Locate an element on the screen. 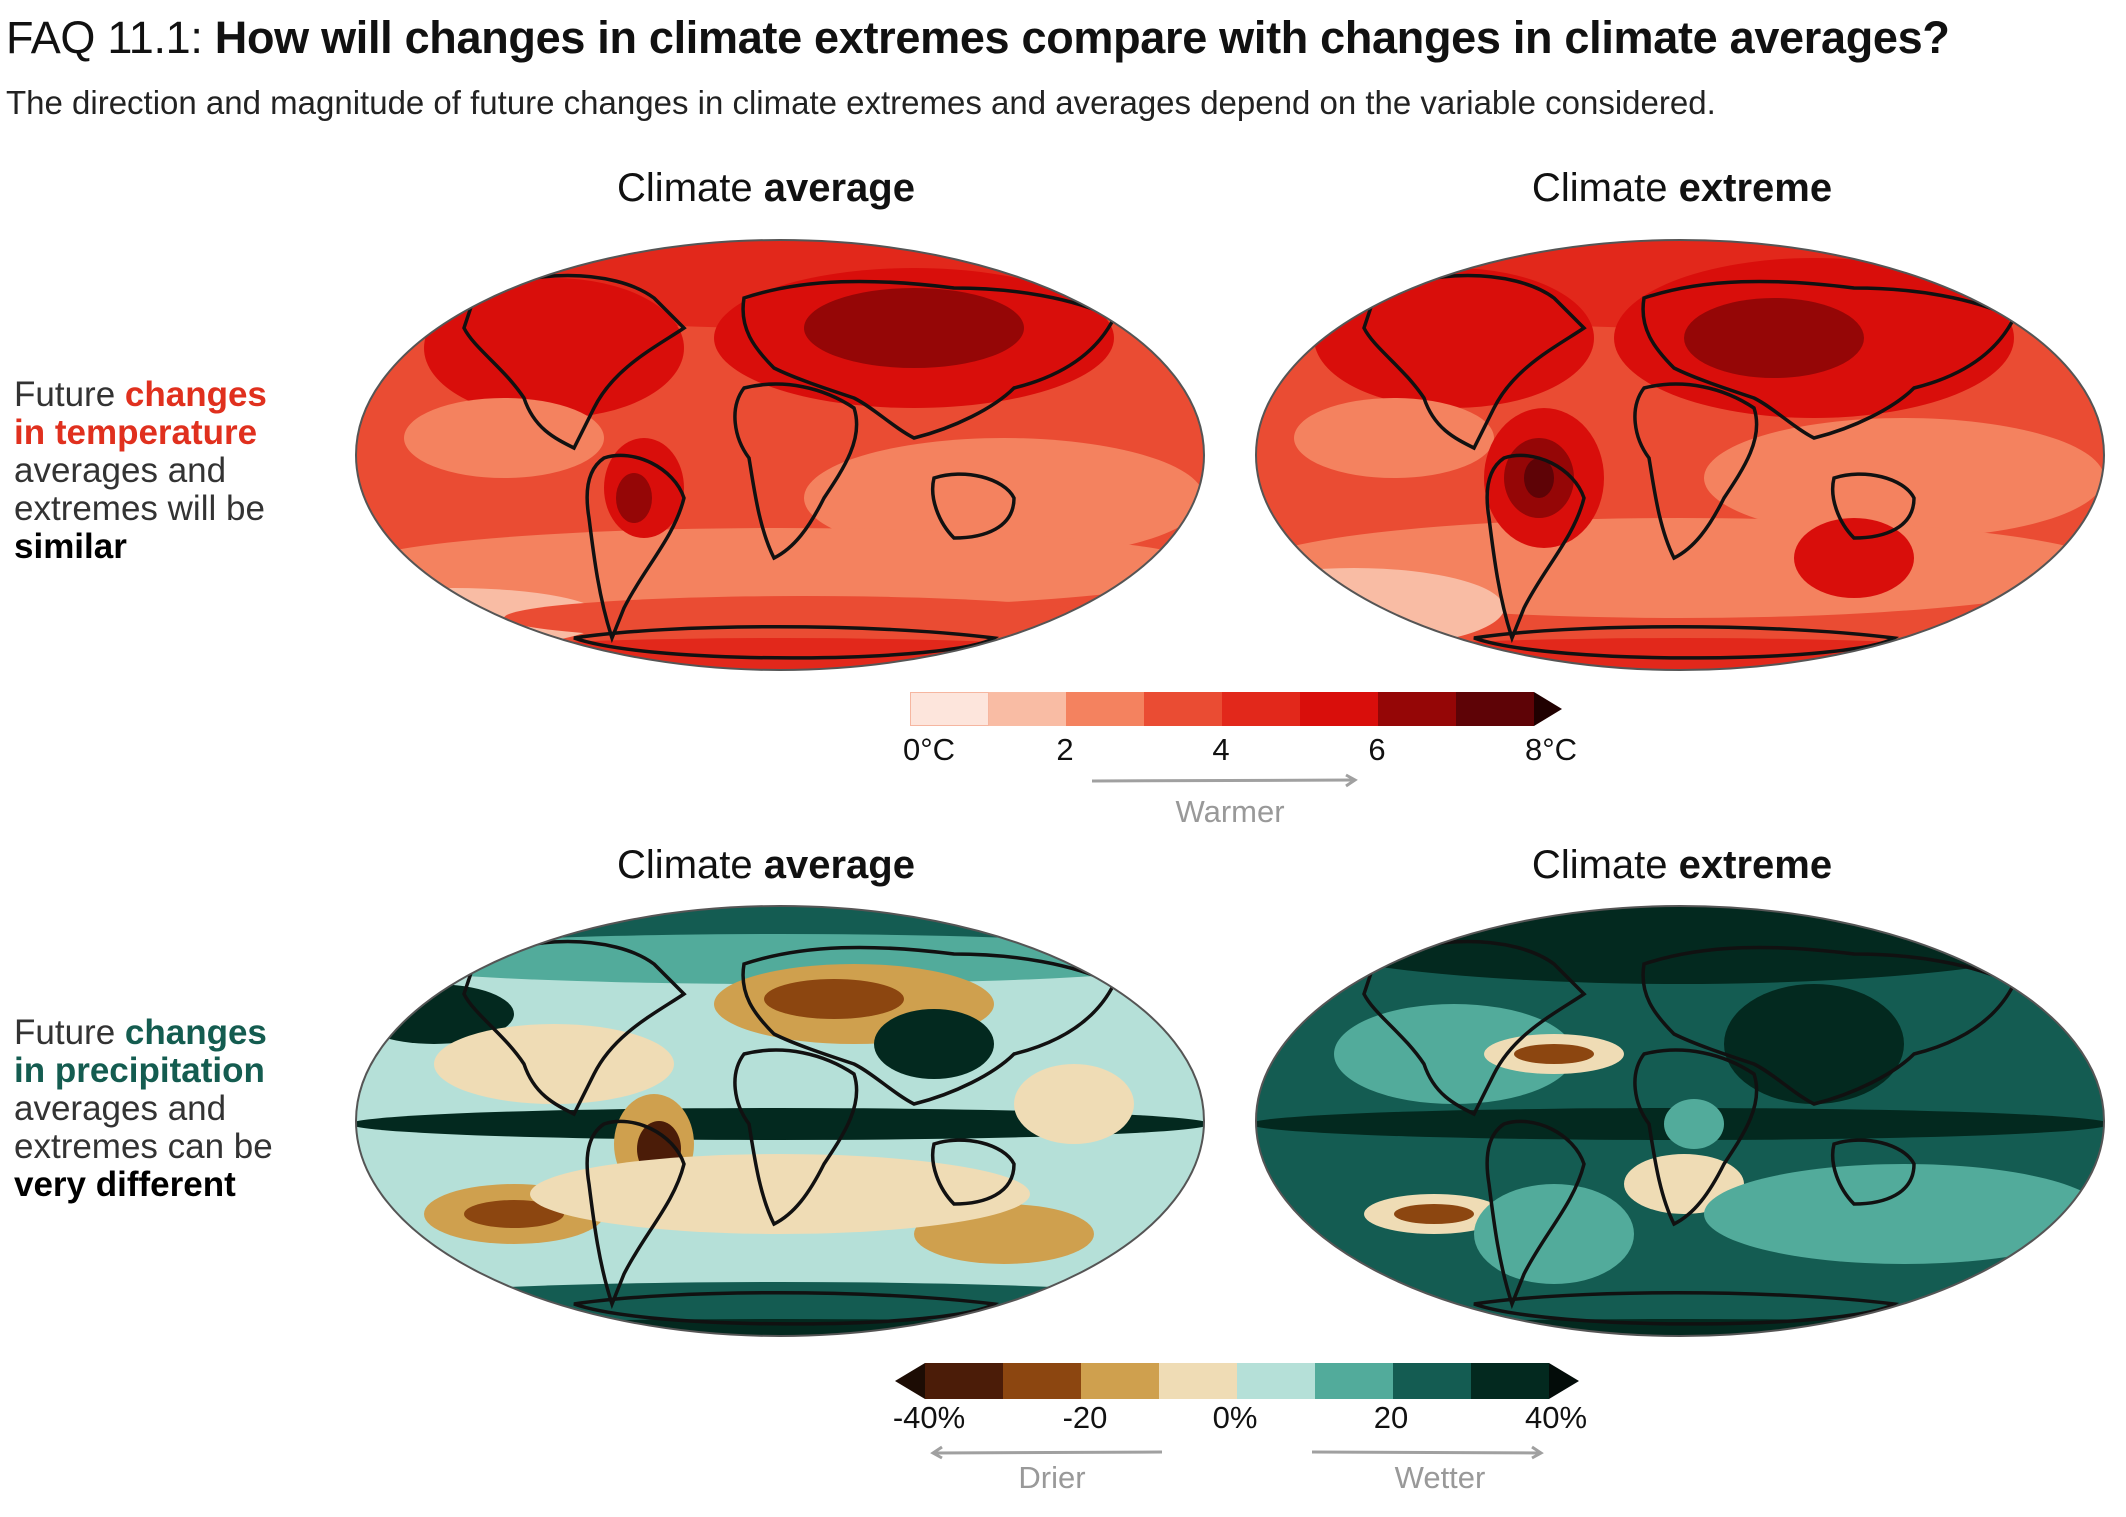 The width and height of the screenshot is (2126, 1517). map-temperature-extreme is located at coordinates (1680, 455).